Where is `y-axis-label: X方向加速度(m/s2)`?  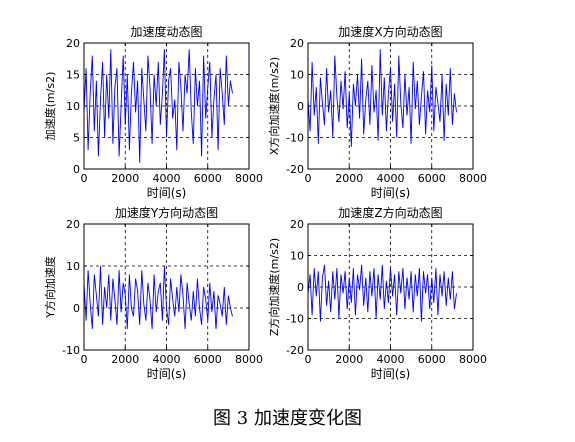 y-axis-label: X方向加速度(m/s2) is located at coordinates (274, 106).